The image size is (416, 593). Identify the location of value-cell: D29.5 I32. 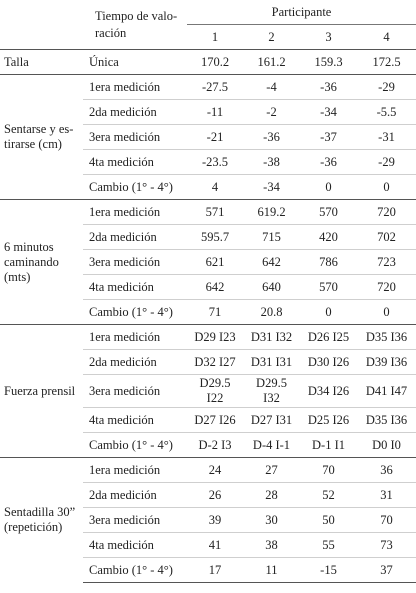
(271, 391).